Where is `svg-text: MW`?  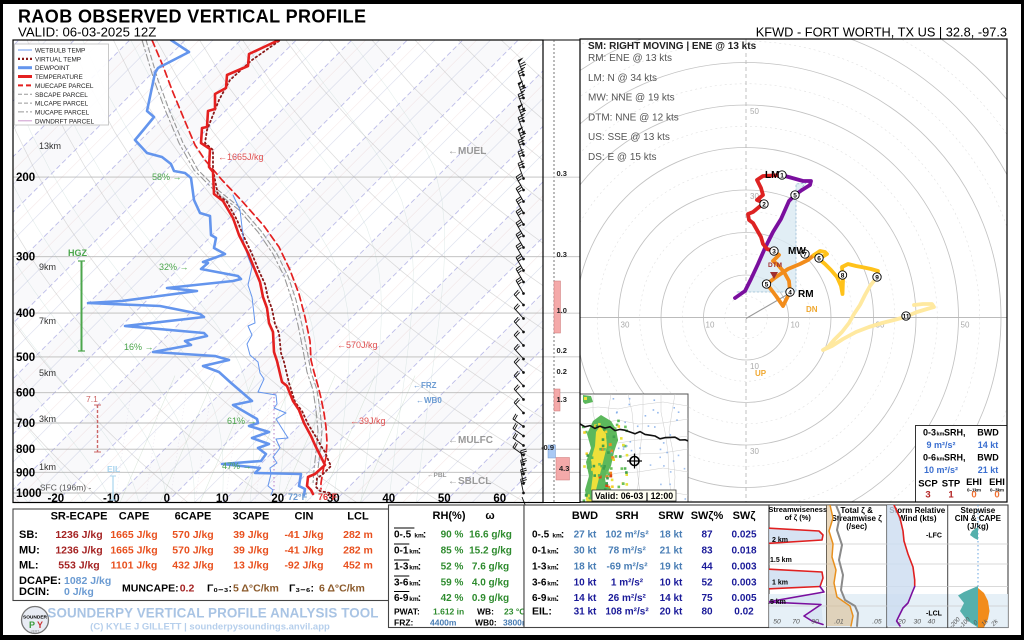 svg-text: MW is located at coordinates (797, 251).